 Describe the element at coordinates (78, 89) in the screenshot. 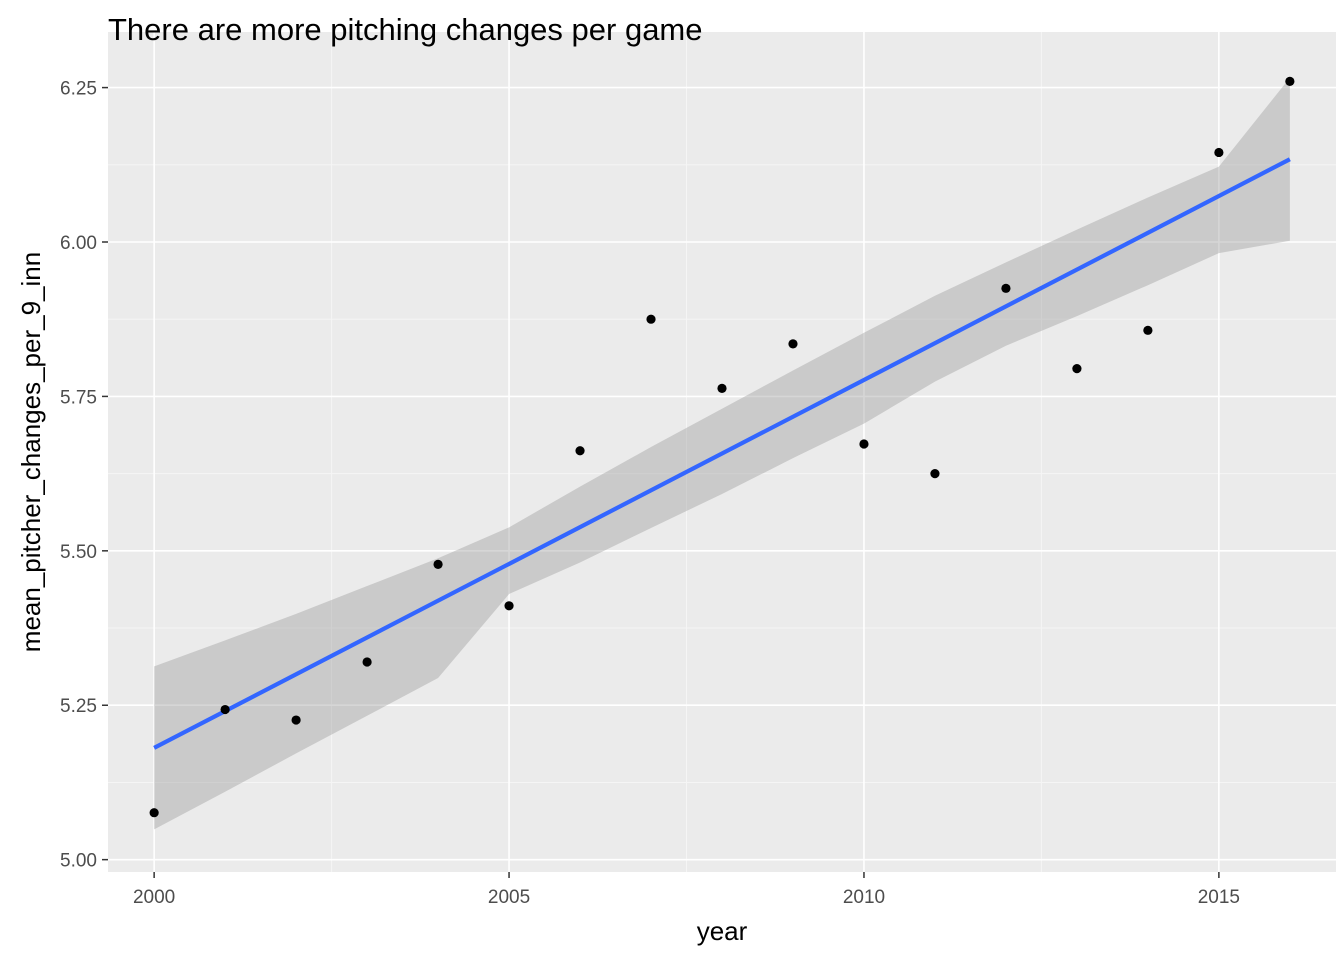

I see `y-tick-label: 6.25` at that location.